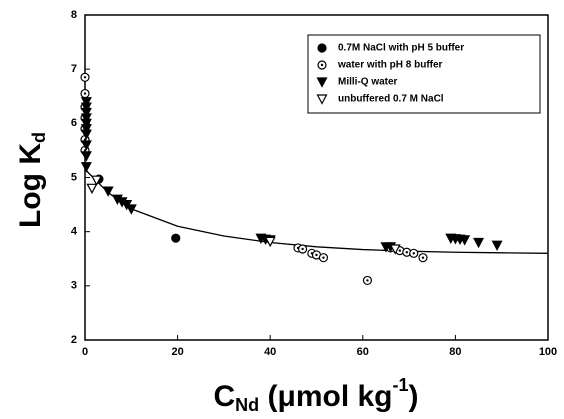 The height and width of the screenshot is (419, 564). What do you see at coordinates (74, 286) in the screenshot?
I see `y-tick-label: 3` at bounding box center [74, 286].